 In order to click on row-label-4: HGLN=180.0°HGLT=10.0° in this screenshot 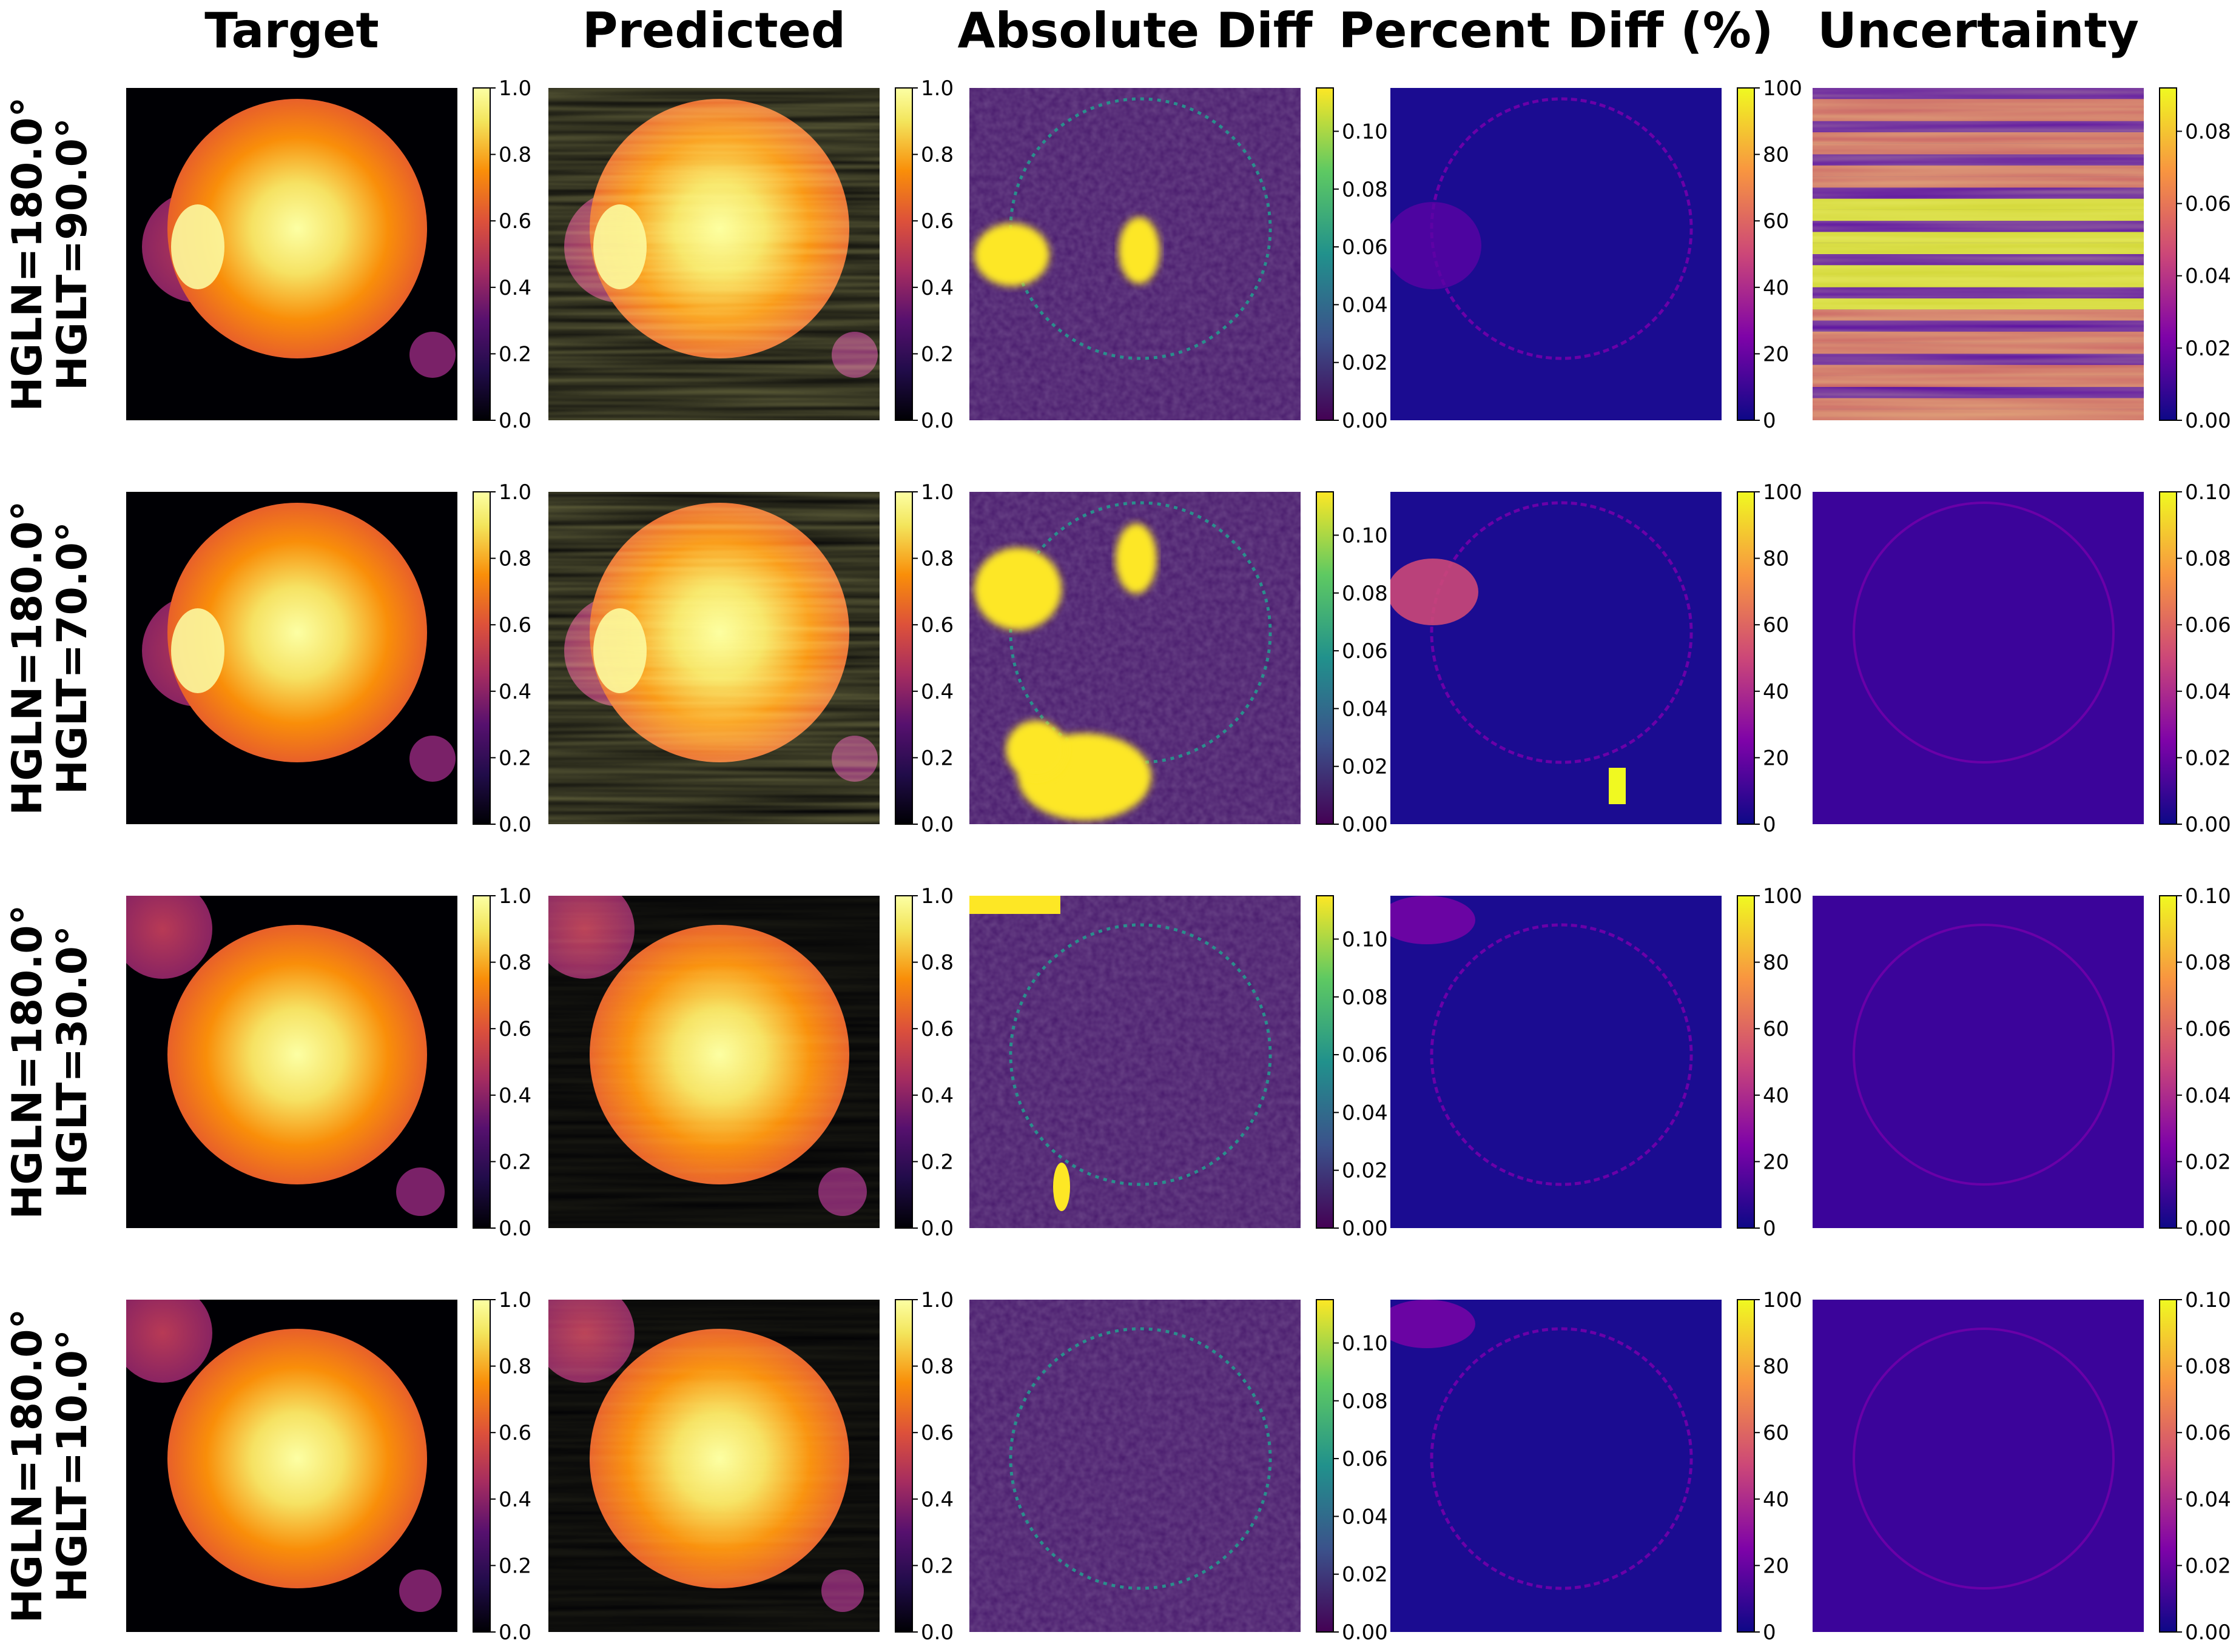, I will do `click(50, 1465)`.